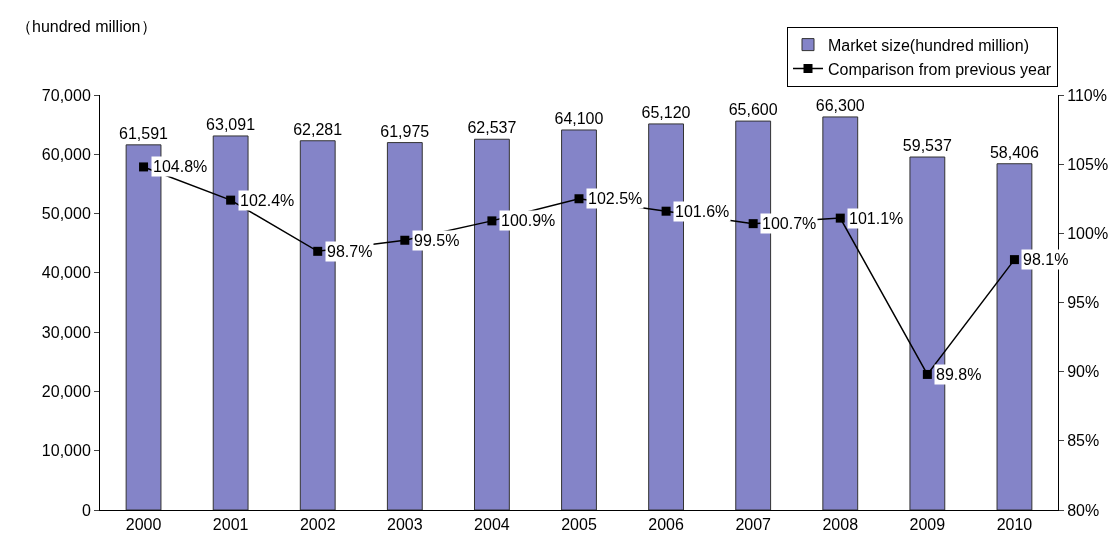  What do you see at coordinates (1083, 510) in the screenshot?
I see `y2-tick-label: 80%` at bounding box center [1083, 510].